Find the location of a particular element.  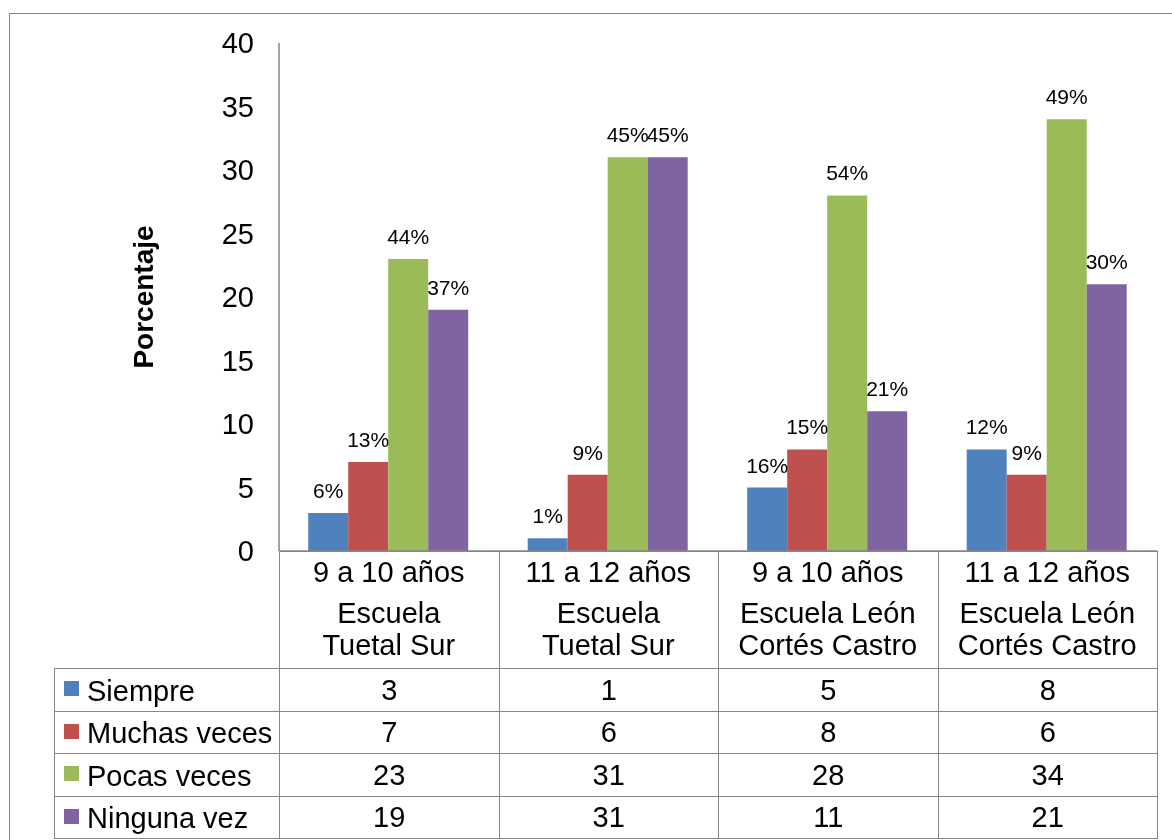

annotation: 44% is located at coordinates (408, 236).